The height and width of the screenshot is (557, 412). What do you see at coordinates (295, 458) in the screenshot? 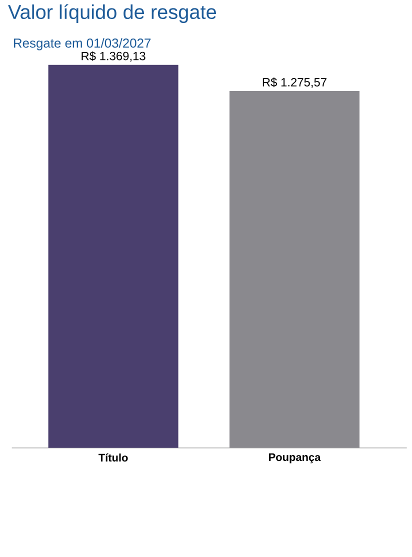
I see `x-tick-label: Poupança` at bounding box center [295, 458].